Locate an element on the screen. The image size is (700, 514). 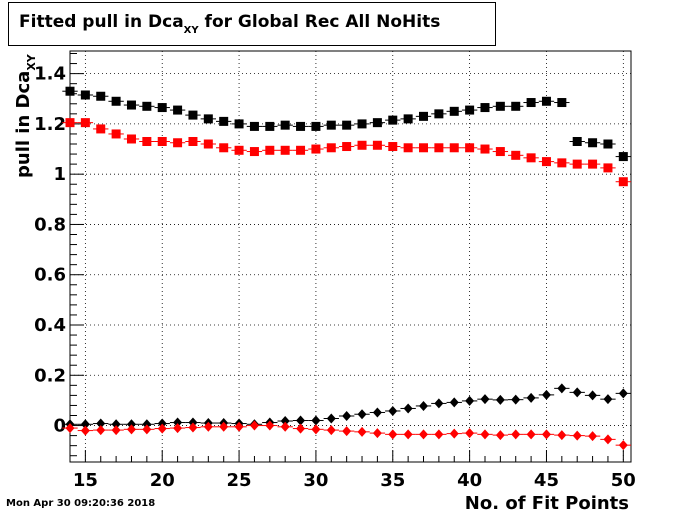
y-tick-label: 0 is located at coordinates (59, 426).